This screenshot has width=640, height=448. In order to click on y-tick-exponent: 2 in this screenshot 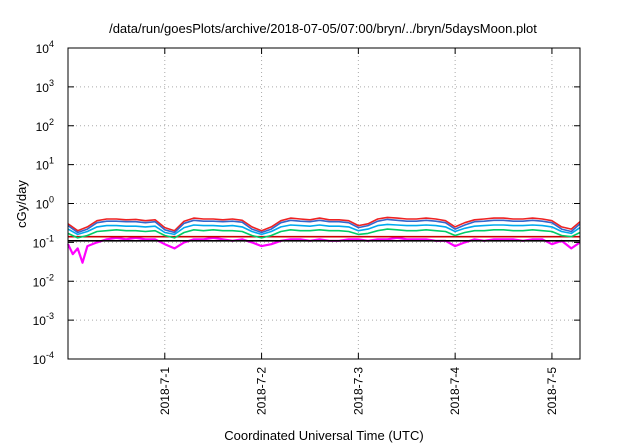, I will do `click(51, 122)`.